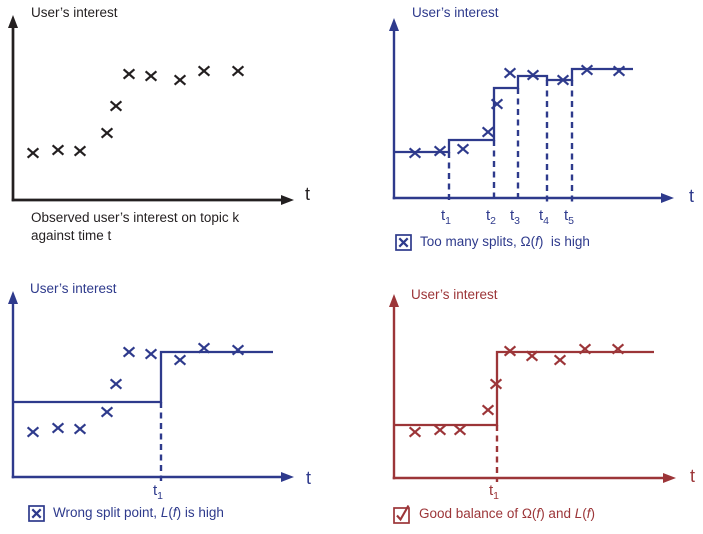 The width and height of the screenshot is (703, 534). I want to click on observed-scatter-chart, so click(151, 110).